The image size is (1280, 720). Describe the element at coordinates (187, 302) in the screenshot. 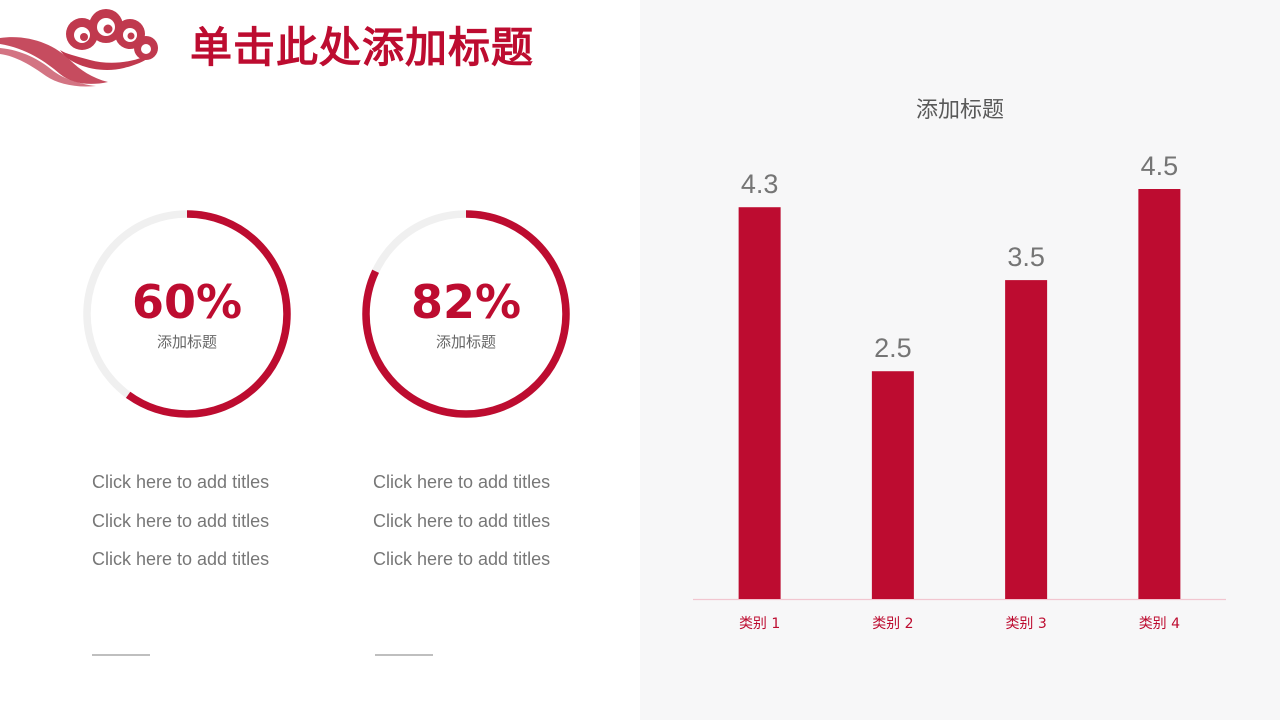

I see `ring-percentage: 60%` at that location.